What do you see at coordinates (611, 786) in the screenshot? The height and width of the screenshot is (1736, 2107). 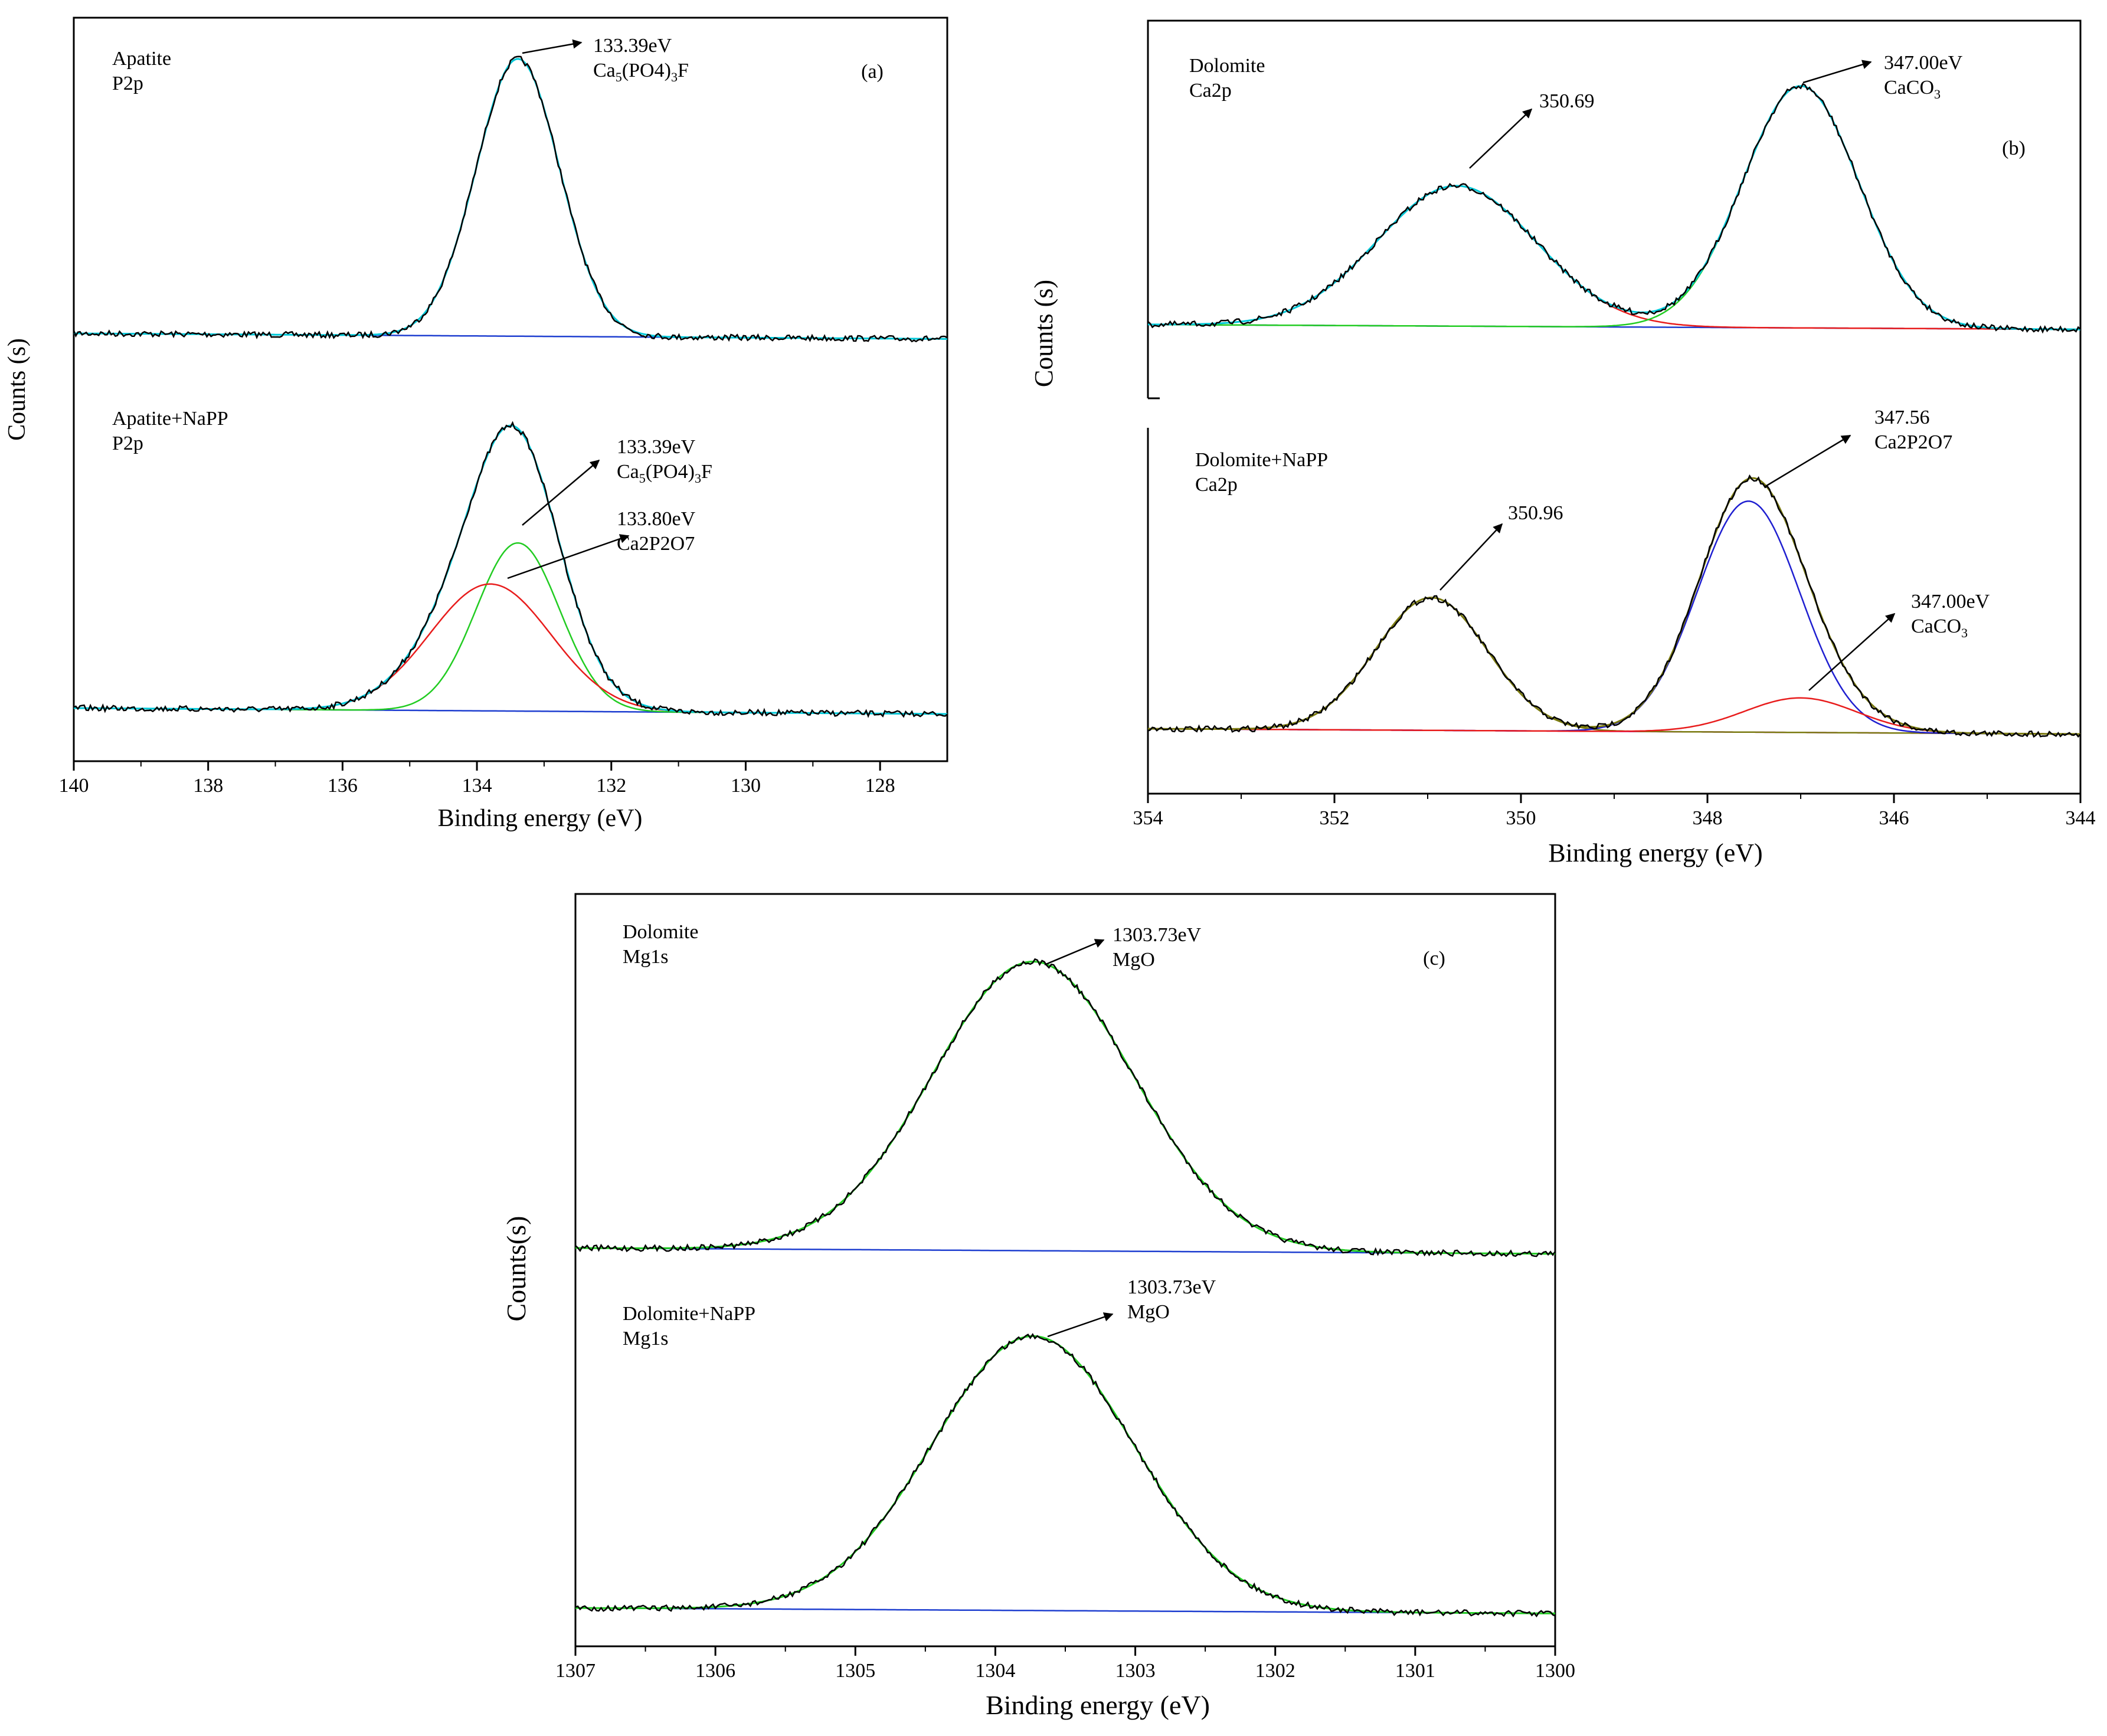 I see `x-tick-label: 132` at bounding box center [611, 786].